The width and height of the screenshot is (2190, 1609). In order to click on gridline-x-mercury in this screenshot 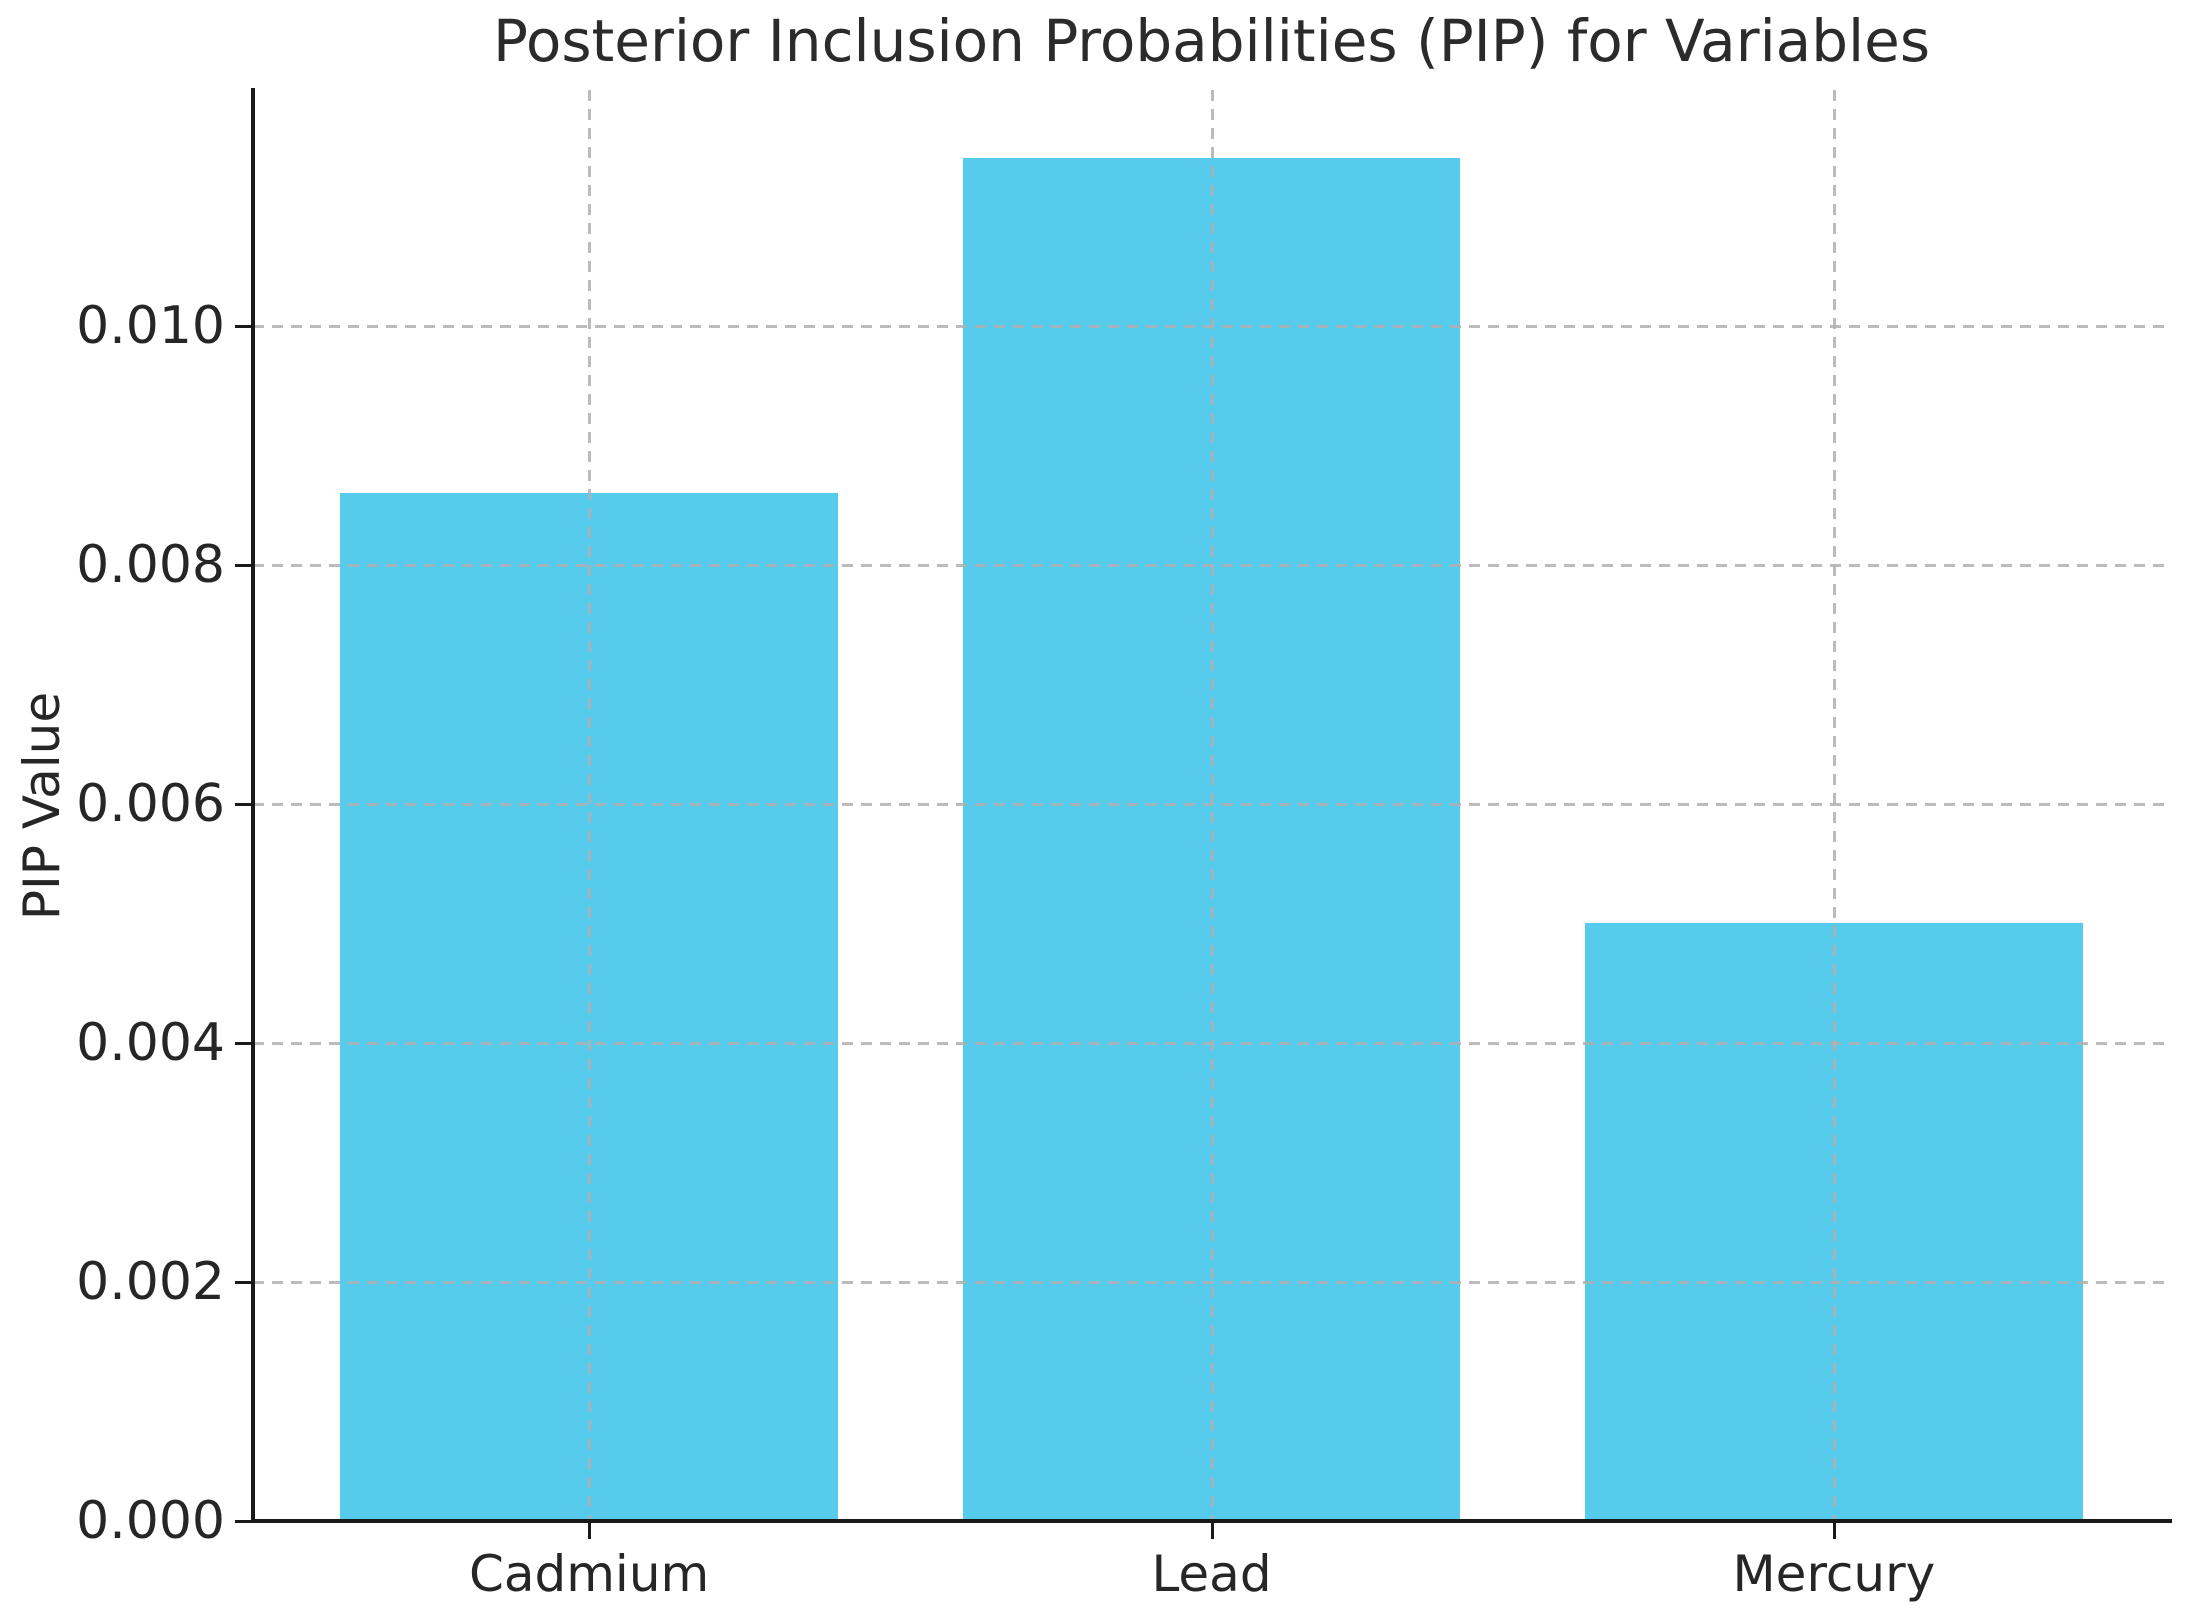, I will do `click(1834, 805)`.